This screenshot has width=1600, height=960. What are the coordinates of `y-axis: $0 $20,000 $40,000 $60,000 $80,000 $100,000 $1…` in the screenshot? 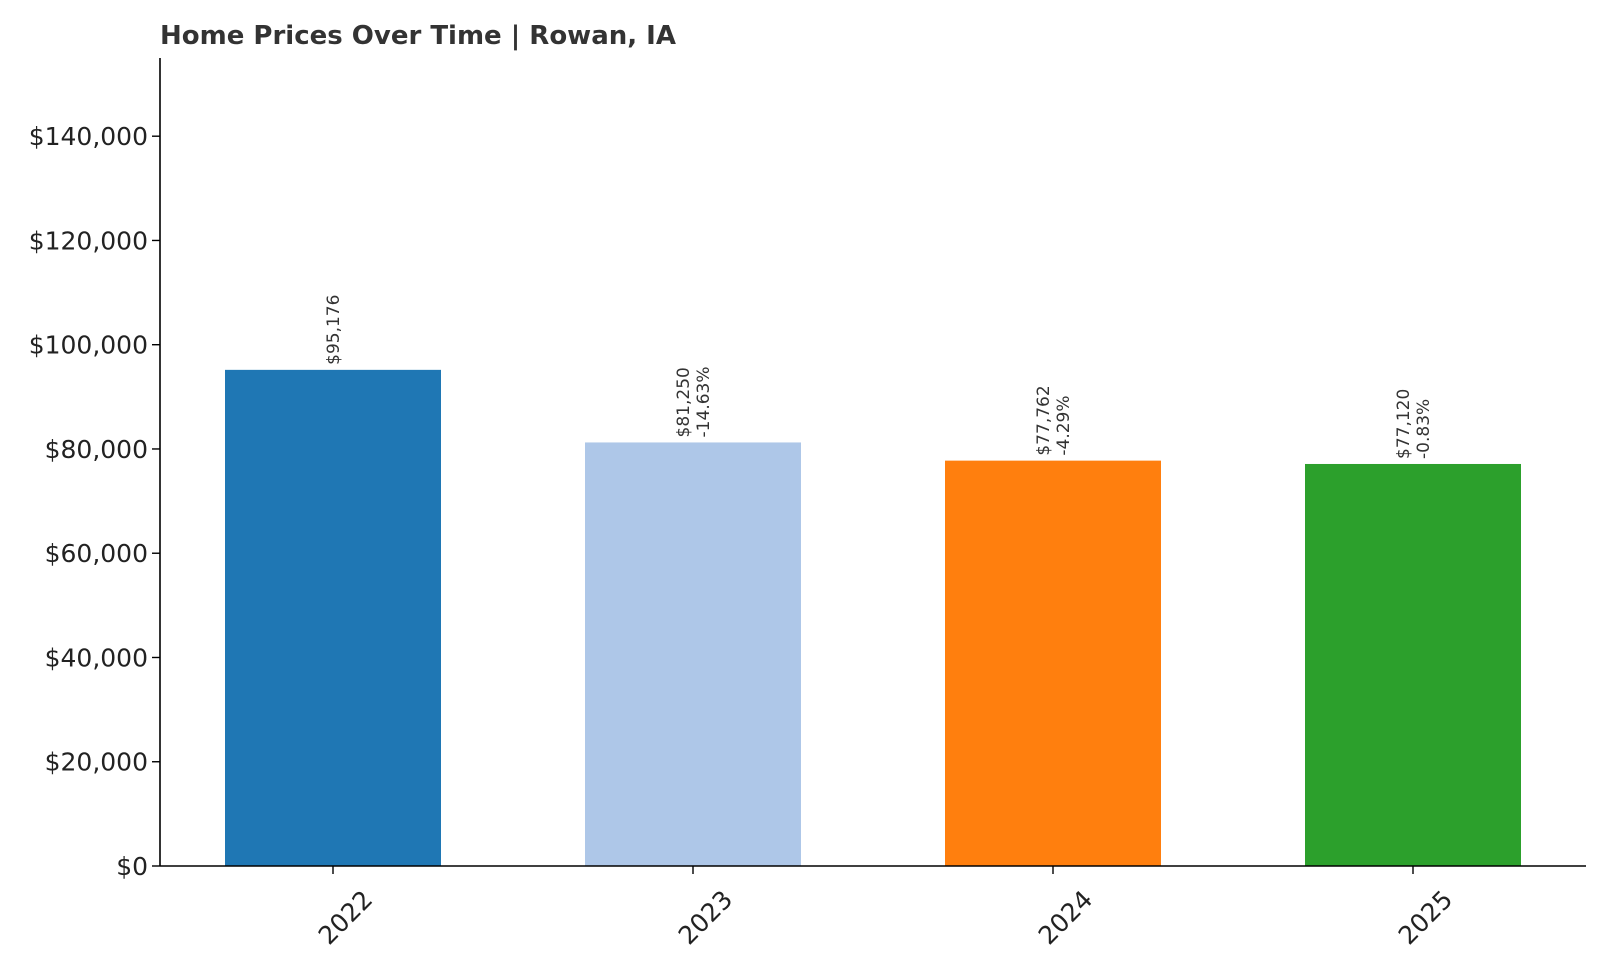 It's located at (95, 469).